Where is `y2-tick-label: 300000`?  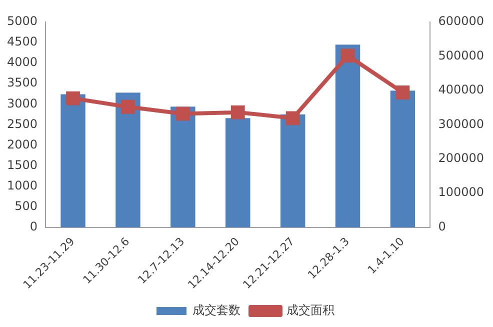 y2-tick-label: 300000 is located at coordinates (461, 123).